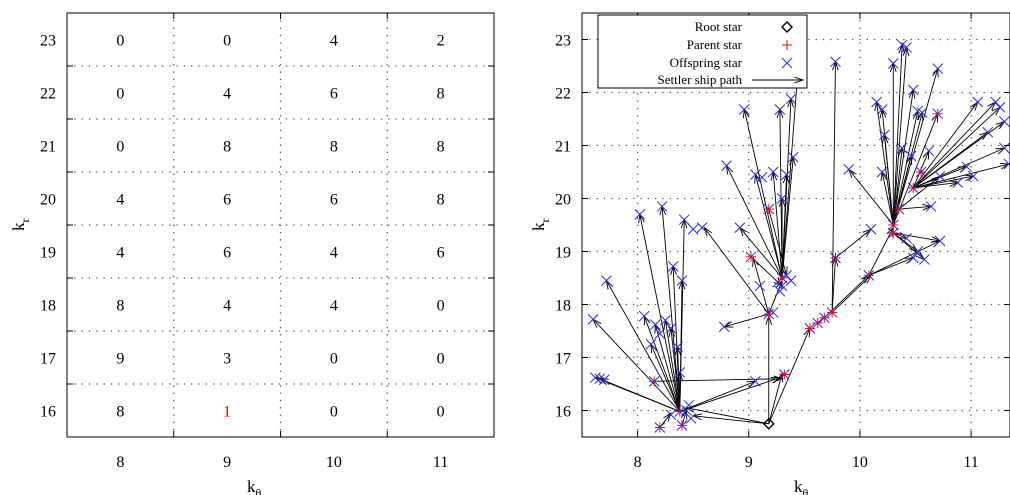  I want to click on table-cell: 2, so click(441, 41).